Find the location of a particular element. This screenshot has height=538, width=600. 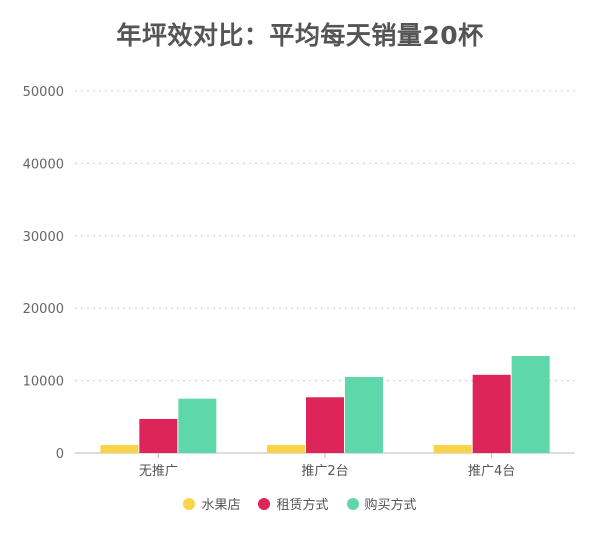

legend-label: 租赁方式 is located at coordinates (302, 505).